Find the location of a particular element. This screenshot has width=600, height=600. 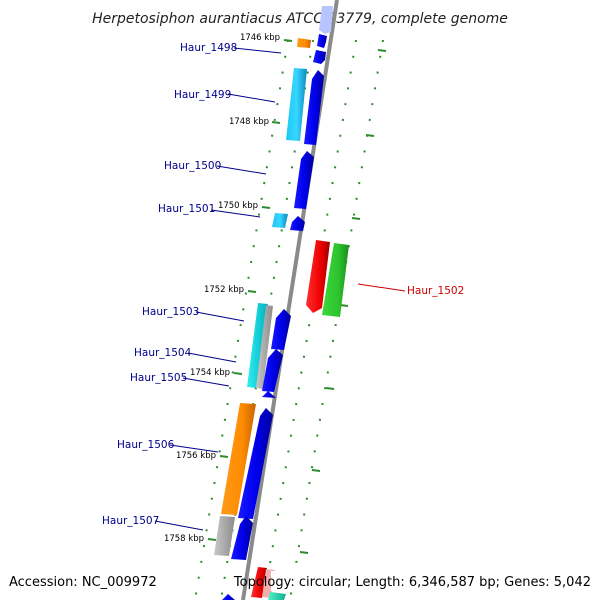

gene-label-haur-1503: Haur_1503 is located at coordinates (170, 312).